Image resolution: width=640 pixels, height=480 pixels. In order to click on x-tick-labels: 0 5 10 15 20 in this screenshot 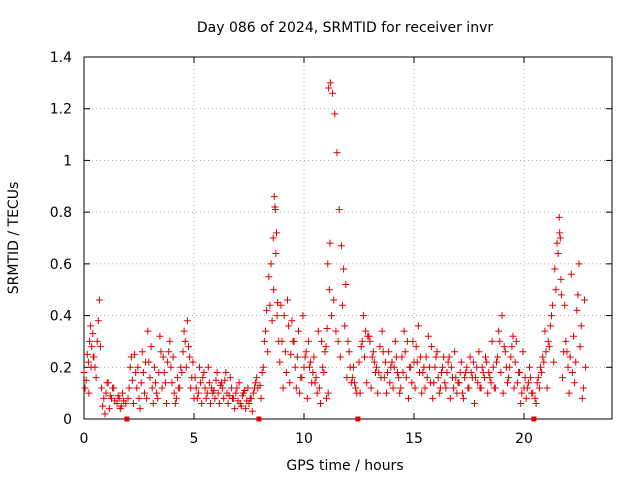, I will do `click(306, 439)`.